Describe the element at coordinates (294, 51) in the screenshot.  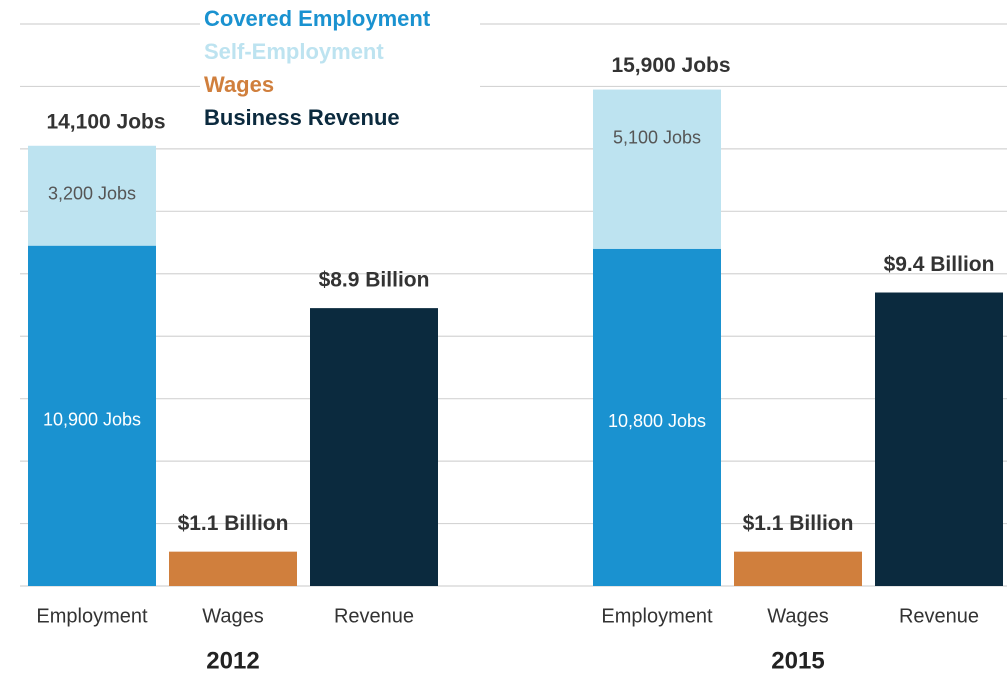
I see `legend-entry: Self-Employment` at that location.